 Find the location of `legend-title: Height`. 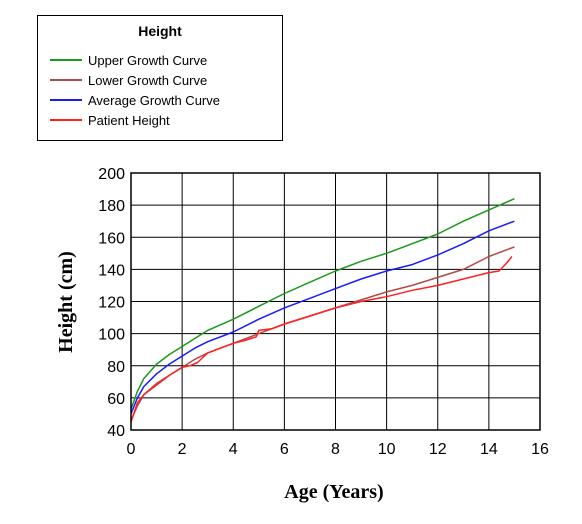

legend-title: Height is located at coordinates (160, 31).